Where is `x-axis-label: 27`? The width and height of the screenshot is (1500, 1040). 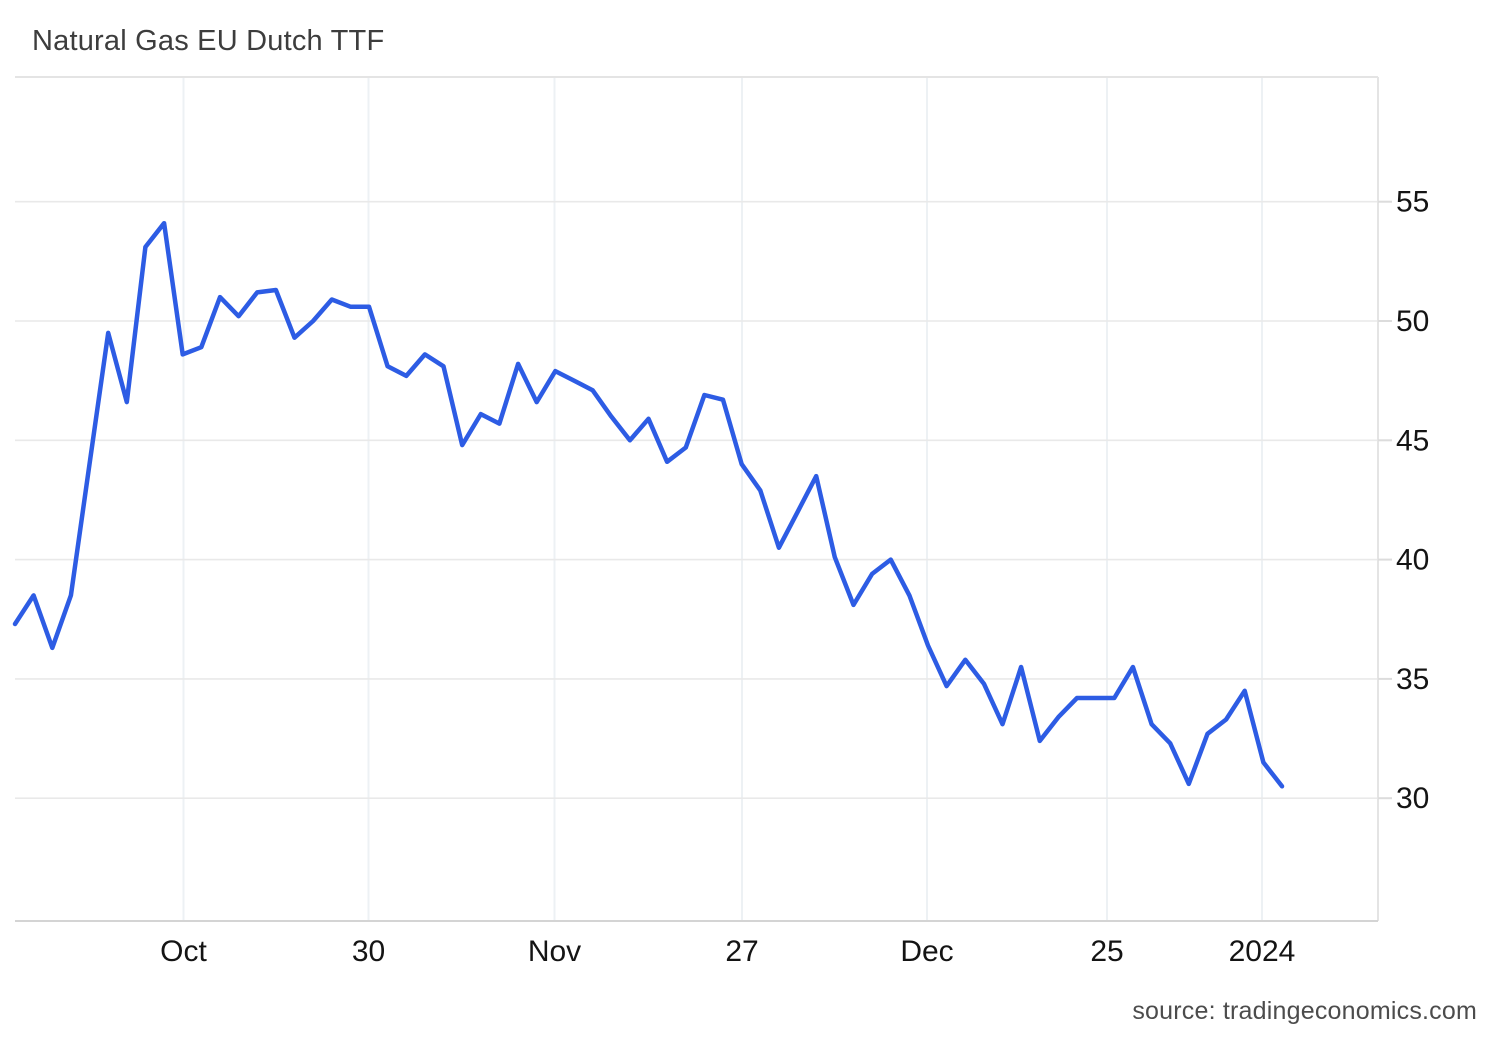 x-axis-label: 27 is located at coordinates (741, 951).